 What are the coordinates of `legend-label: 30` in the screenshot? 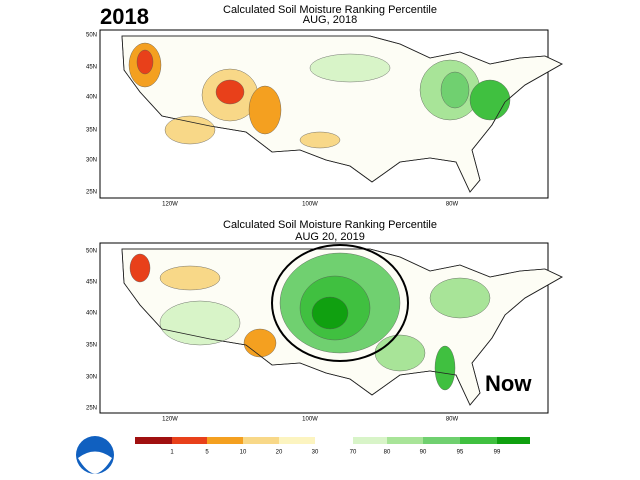 It's located at (315, 453).